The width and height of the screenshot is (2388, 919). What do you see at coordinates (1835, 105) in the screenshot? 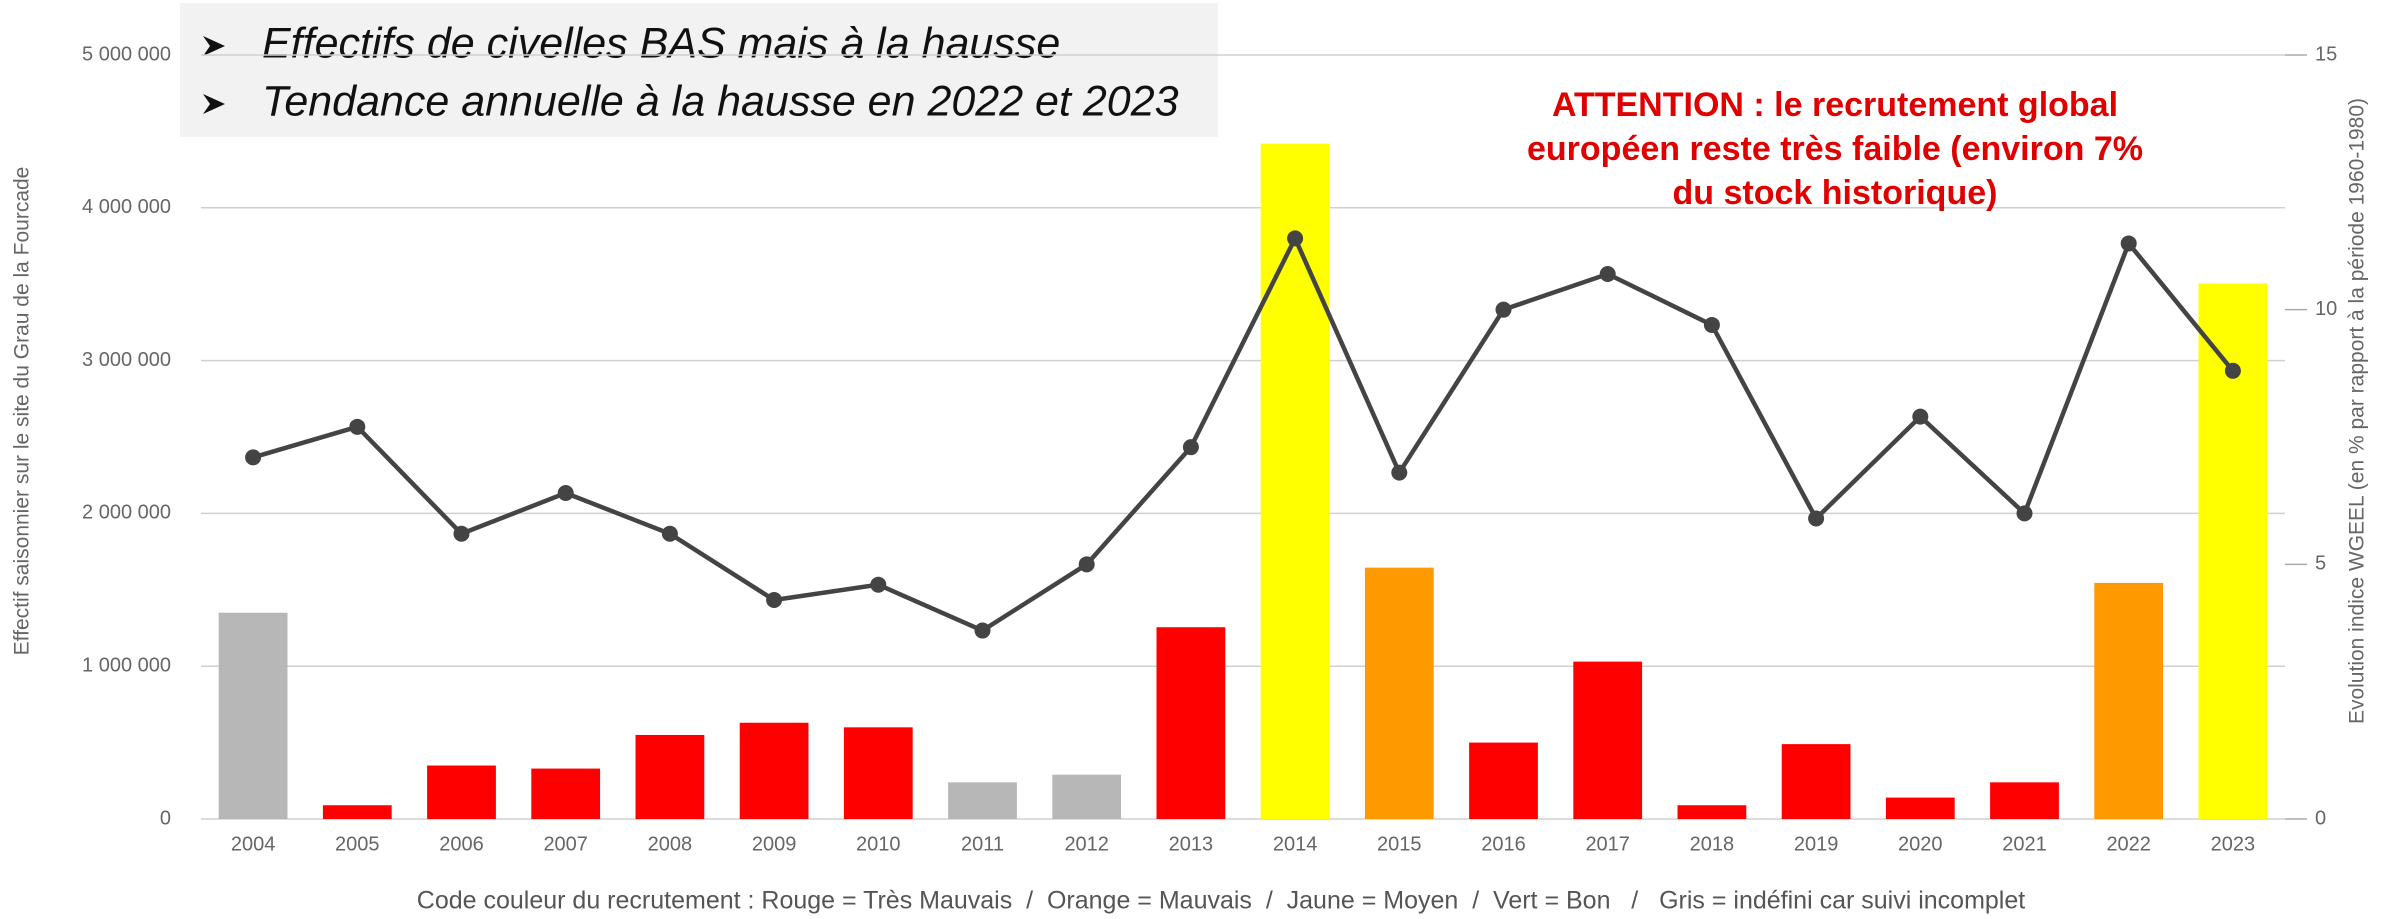
I see `annotation: ATTENTION : le recrutement global` at bounding box center [1835, 105].